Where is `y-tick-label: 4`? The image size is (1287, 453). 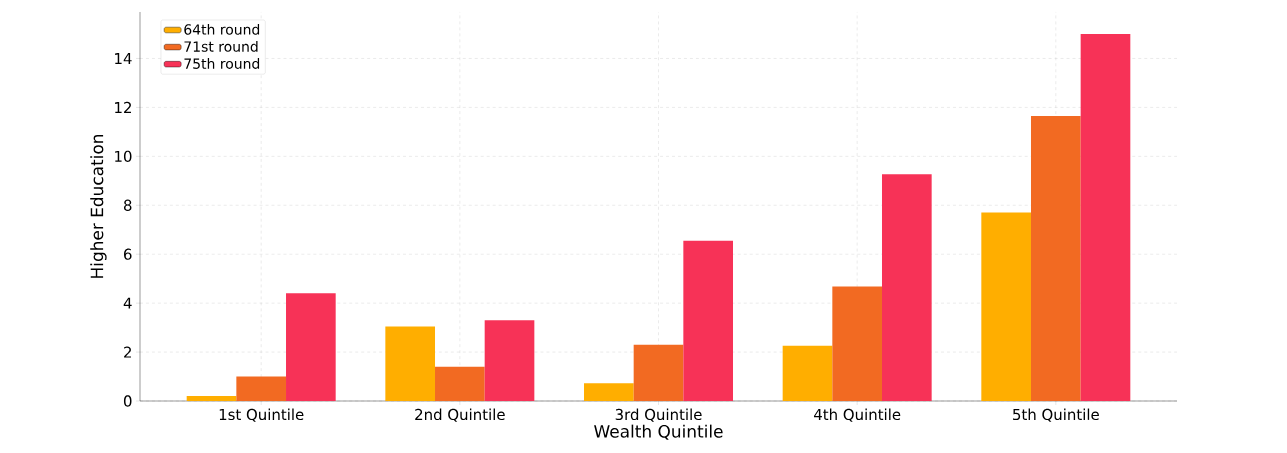 y-tick-label: 4 is located at coordinates (127, 303).